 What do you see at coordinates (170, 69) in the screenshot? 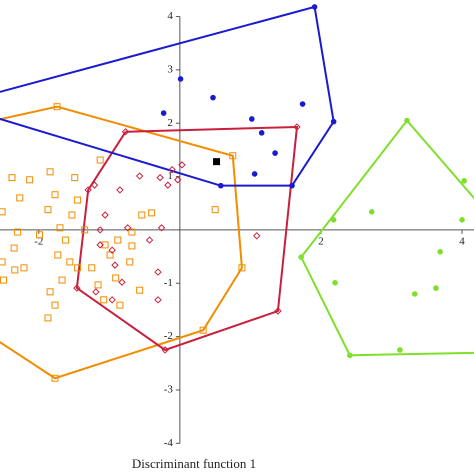
I see `y-tick-label: 3` at bounding box center [170, 69].